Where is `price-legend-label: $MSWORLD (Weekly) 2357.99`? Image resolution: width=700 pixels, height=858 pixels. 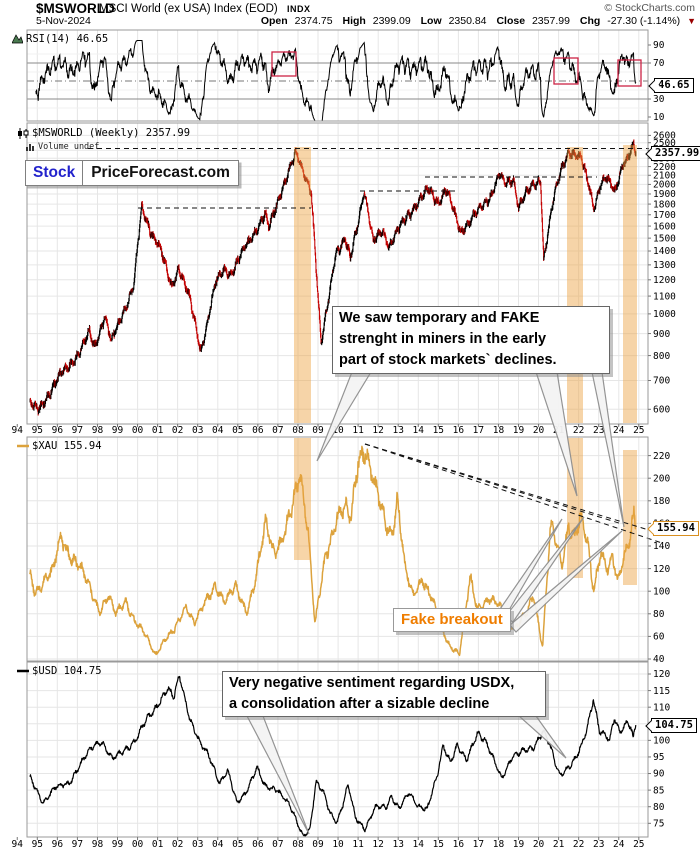 price-legend-label: $MSWORLD (Weekly) 2357.99 is located at coordinates (111, 133).